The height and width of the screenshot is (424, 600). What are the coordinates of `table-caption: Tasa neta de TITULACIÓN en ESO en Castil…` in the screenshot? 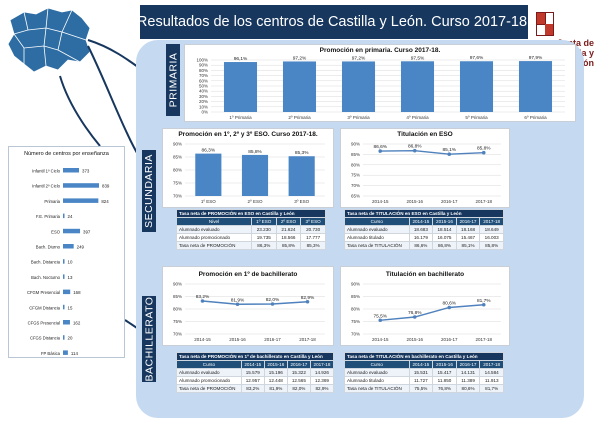 It's located at (424, 213).